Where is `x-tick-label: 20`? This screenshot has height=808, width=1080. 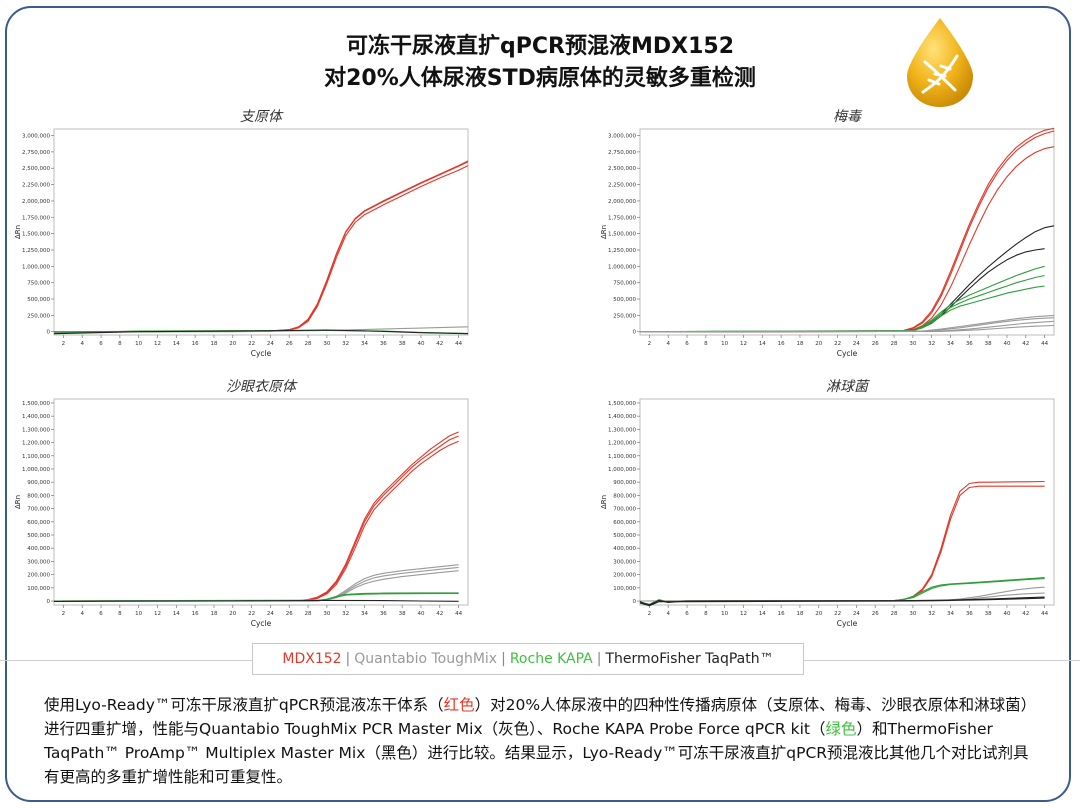 x-tick-label: 20 is located at coordinates (232, 614).